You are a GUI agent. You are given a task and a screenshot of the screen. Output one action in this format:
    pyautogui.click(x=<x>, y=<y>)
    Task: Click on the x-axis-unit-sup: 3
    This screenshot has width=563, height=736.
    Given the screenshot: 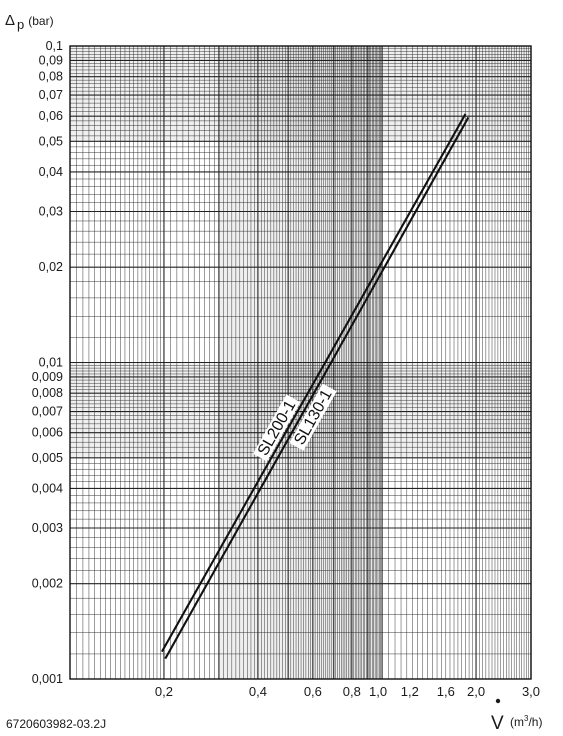 What is the action you would take?
    pyautogui.click(x=526, y=718)
    